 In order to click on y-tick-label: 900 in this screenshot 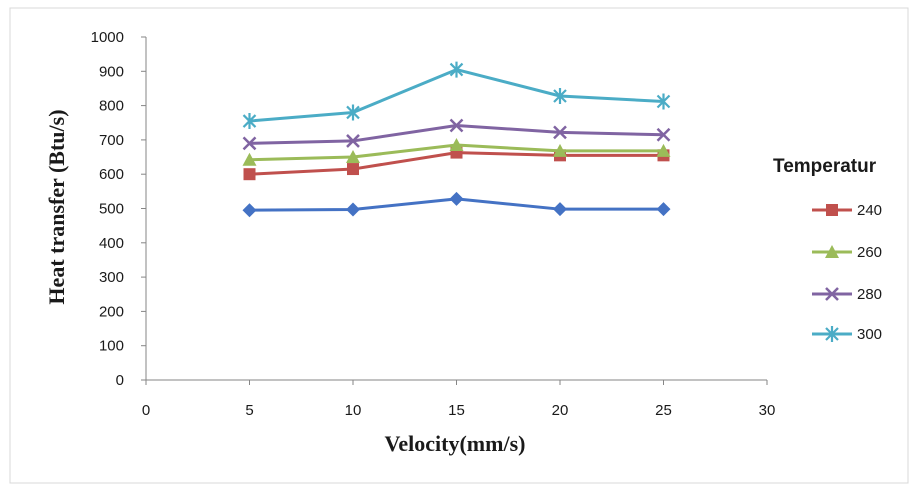, I will do `click(111, 71)`.